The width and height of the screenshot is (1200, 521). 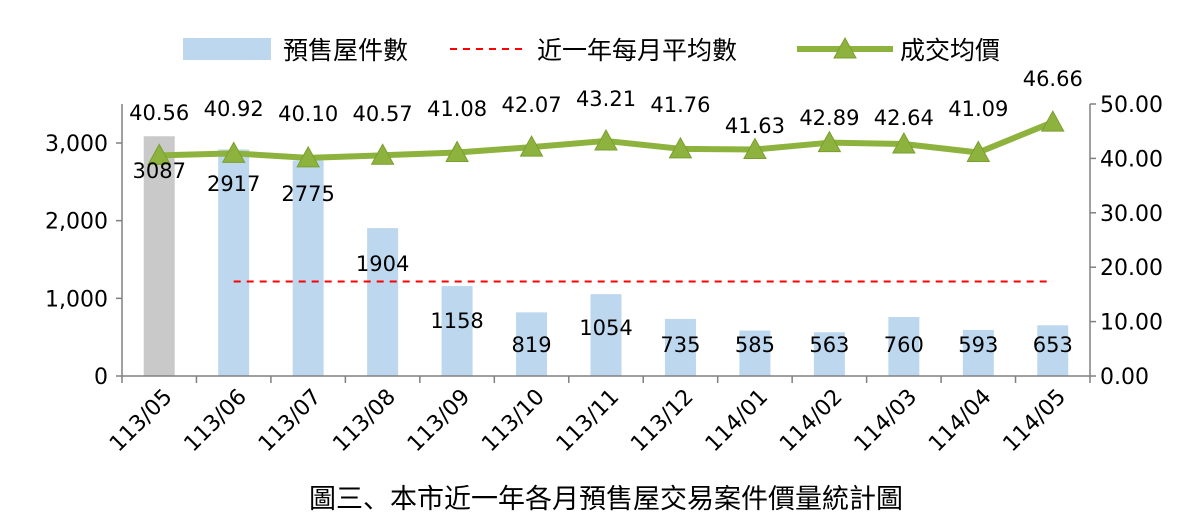 I want to click on x-tick-label-114-04: 114/04, so click(x=960, y=421).